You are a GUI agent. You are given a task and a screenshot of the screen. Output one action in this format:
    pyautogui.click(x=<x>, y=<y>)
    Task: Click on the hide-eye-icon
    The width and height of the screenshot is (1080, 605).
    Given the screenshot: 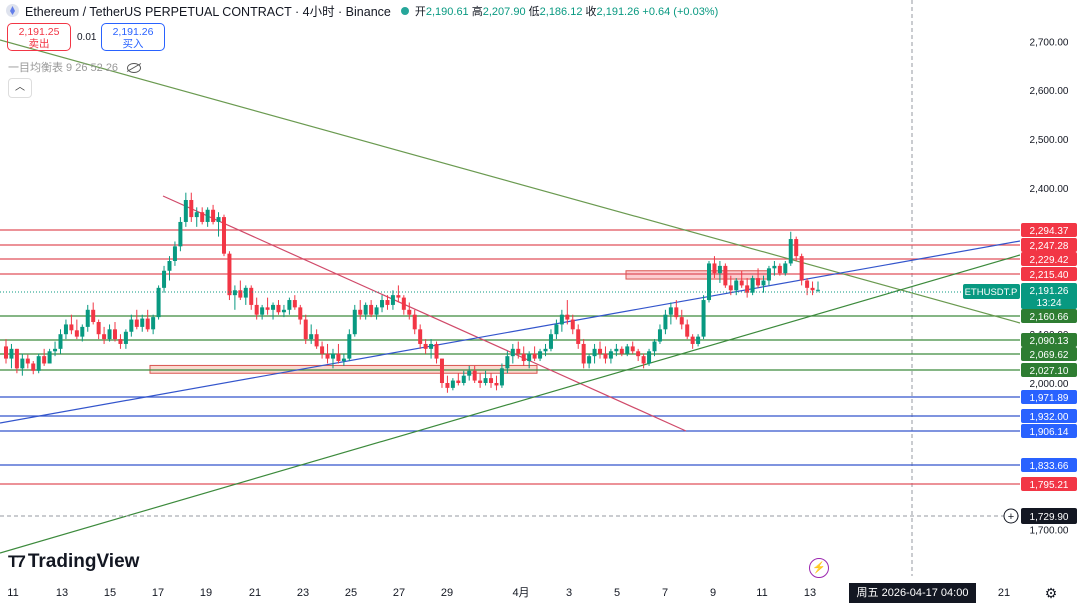 What is the action you would take?
    pyautogui.click(x=134, y=68)
    